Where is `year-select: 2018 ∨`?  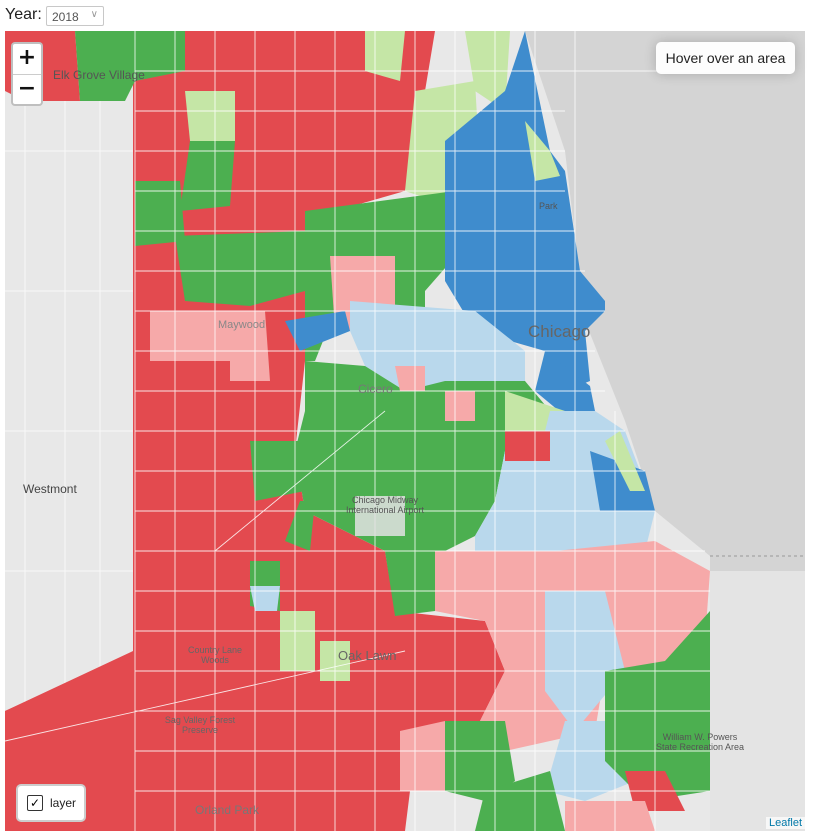 year-select: 2018 ∨ is located at coordinates (75, 16).